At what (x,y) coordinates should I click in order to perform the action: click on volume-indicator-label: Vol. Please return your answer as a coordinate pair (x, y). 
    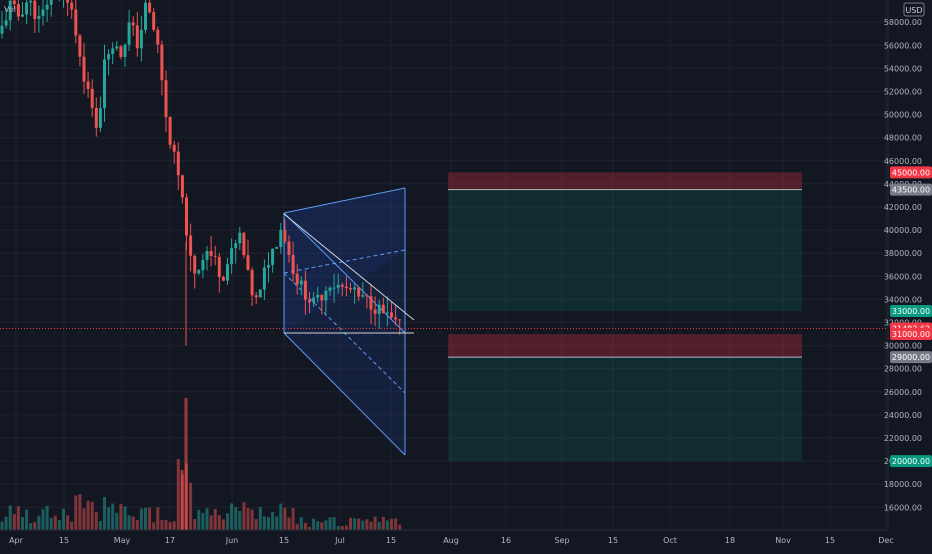
    Looking at the image, I should click on (10, 9).